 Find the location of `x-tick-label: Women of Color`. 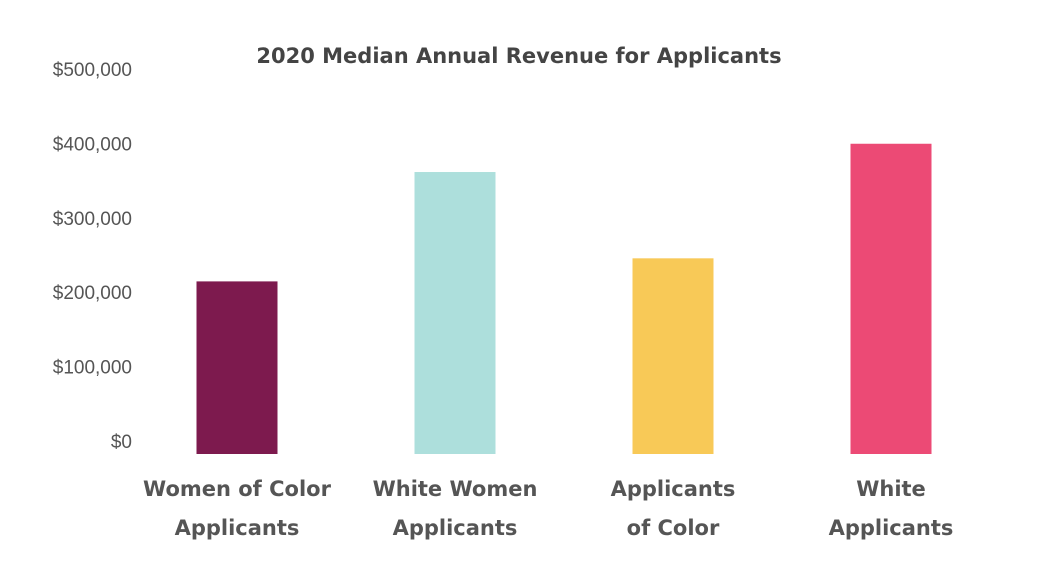

x-tick-label: Women of Color is located at coordinates (237, 489).